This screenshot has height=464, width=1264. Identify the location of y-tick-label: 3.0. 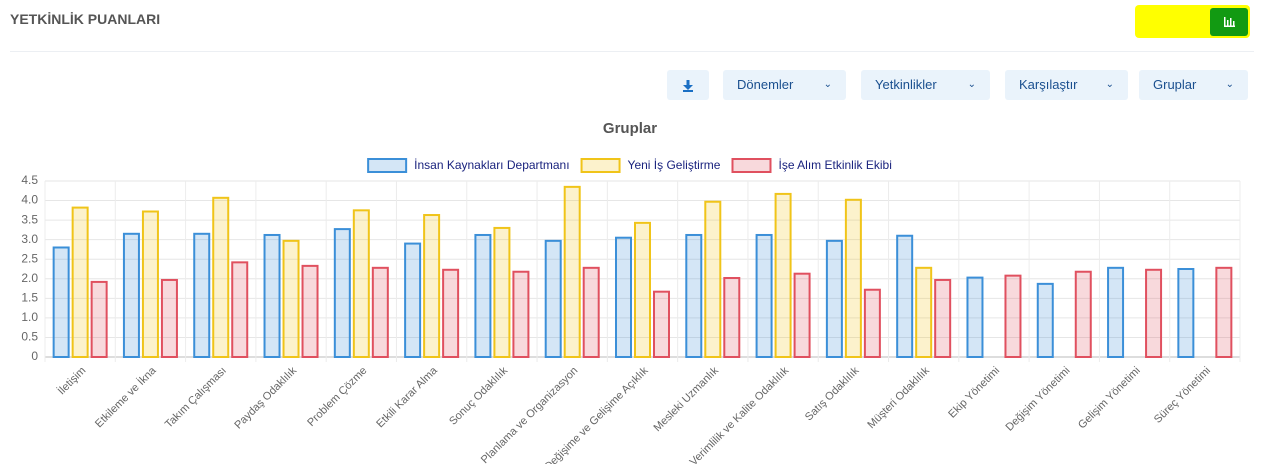
(29, 239).